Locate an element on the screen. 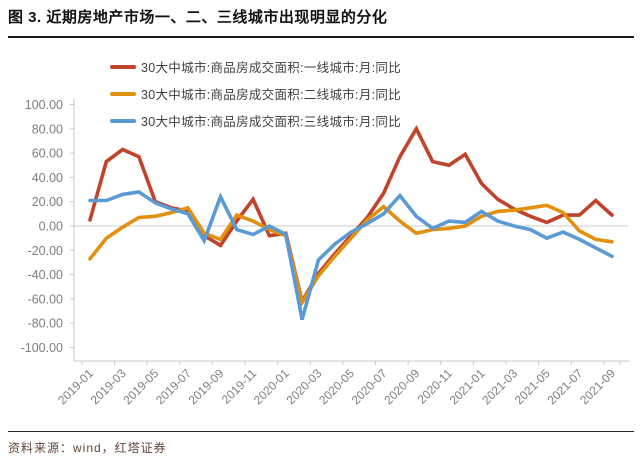  legend-label: 30大中城市:商品房成交面积:二线城市:月:同比 is located at coordinates (271, 95).